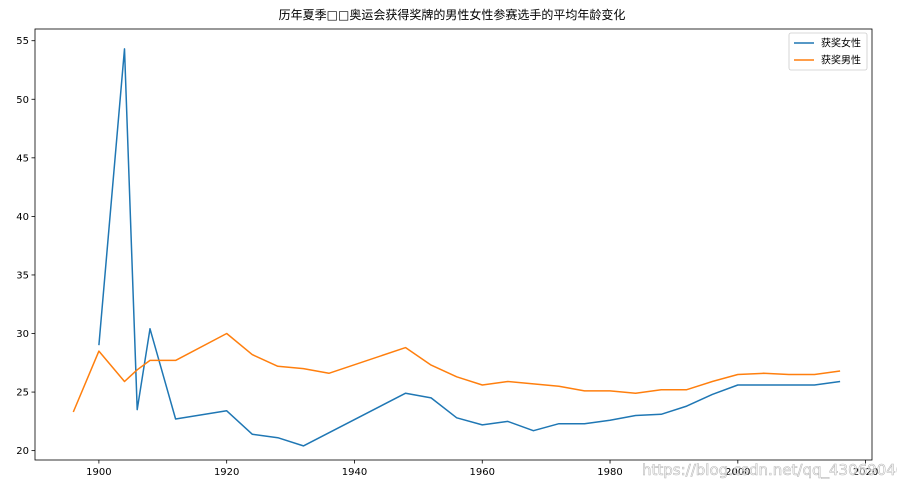 The image size is (897, 489). Describe the element at coordinates (865, 472) in the screenshot. I see `x-tick-label: 2020` at that location.